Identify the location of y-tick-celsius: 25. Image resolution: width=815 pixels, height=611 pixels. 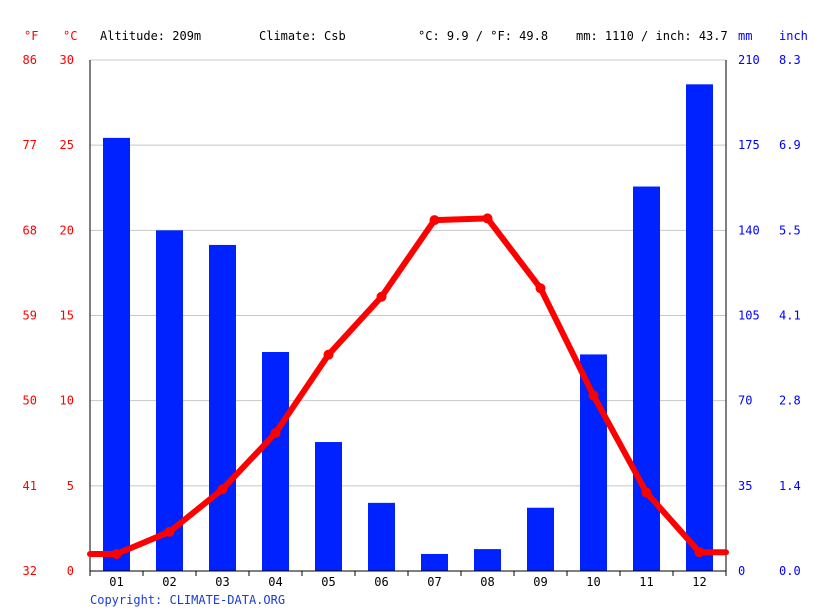
(67, 145).